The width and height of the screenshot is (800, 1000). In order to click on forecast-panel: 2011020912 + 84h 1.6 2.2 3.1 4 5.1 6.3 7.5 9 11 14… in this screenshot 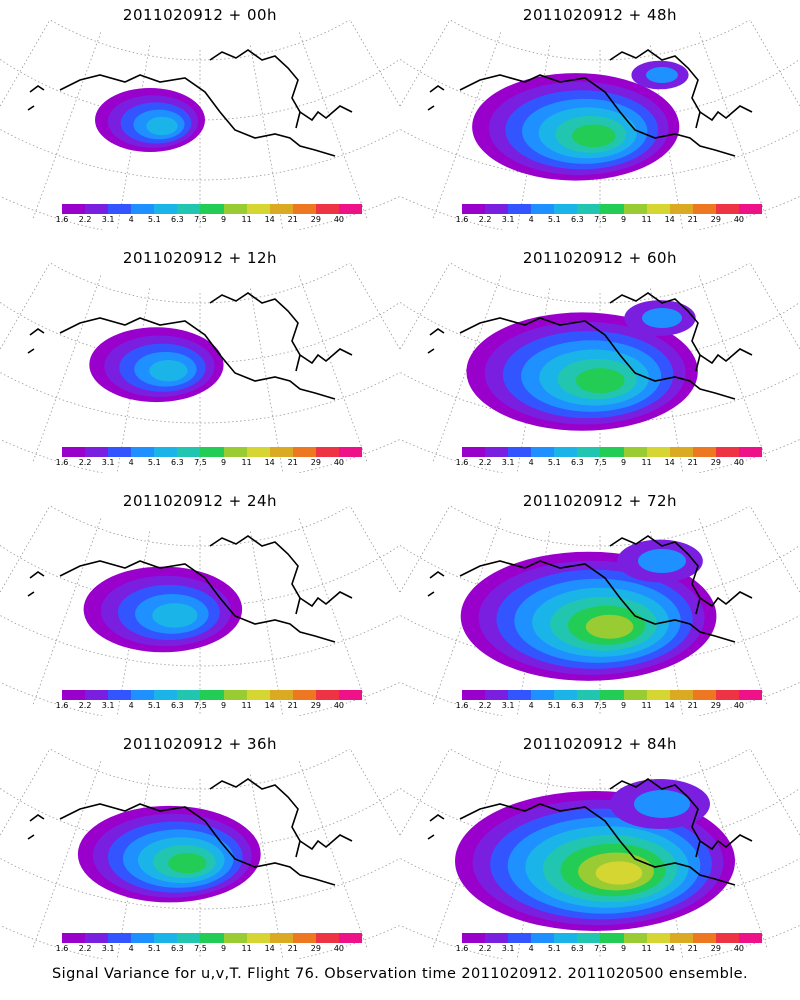, I will do `click(600, 850)`.